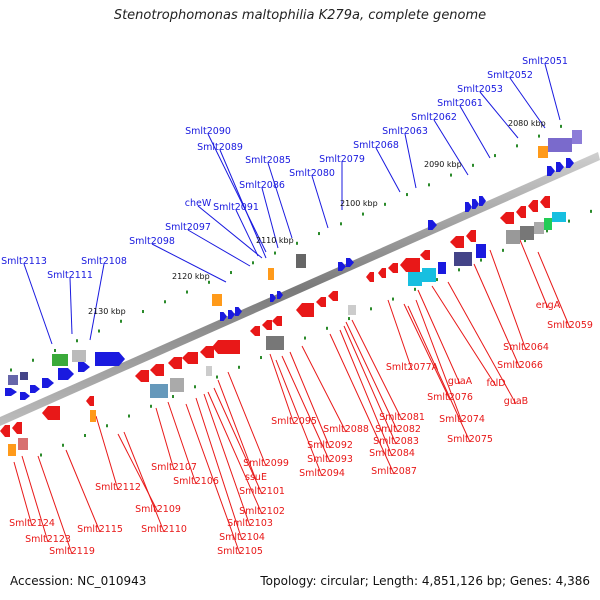  Describe the element at coordinates (376, 145) in the screenshot. I see `gene-label: Smlt2068` at that location.